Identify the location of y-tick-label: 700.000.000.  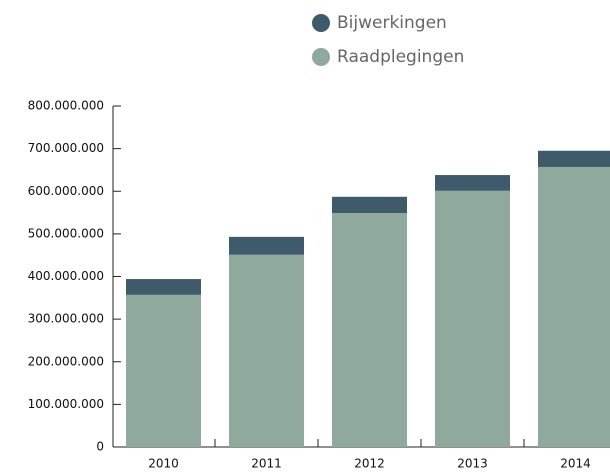
(66, 148).